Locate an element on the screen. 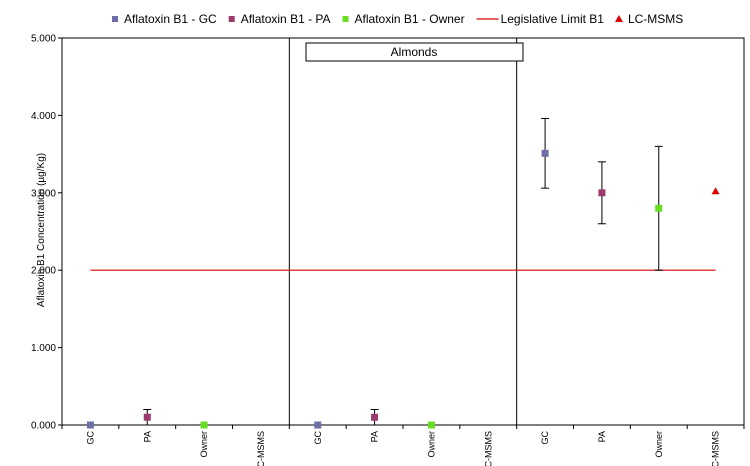  legend-label: LC-MSMS is located at coordinates (655, 19).